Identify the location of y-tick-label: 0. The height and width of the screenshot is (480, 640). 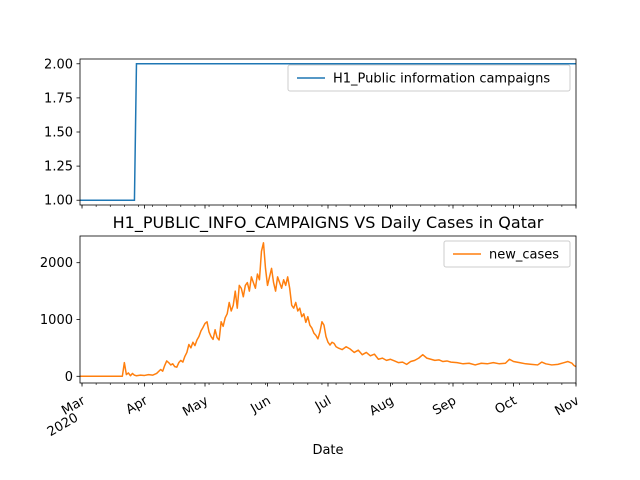
(69, 377).